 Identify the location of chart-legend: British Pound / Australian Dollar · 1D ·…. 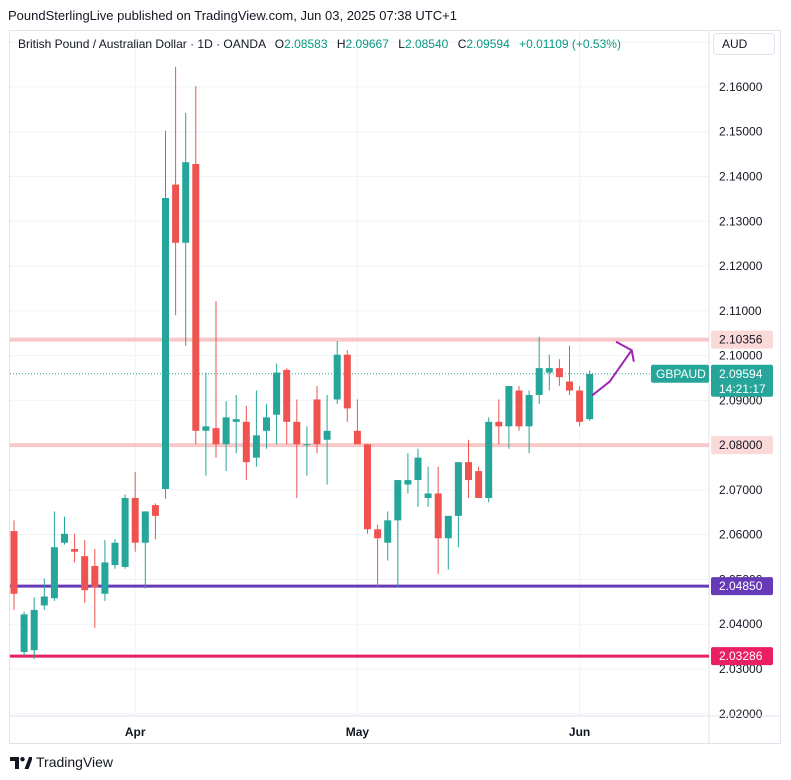
(319, 44).